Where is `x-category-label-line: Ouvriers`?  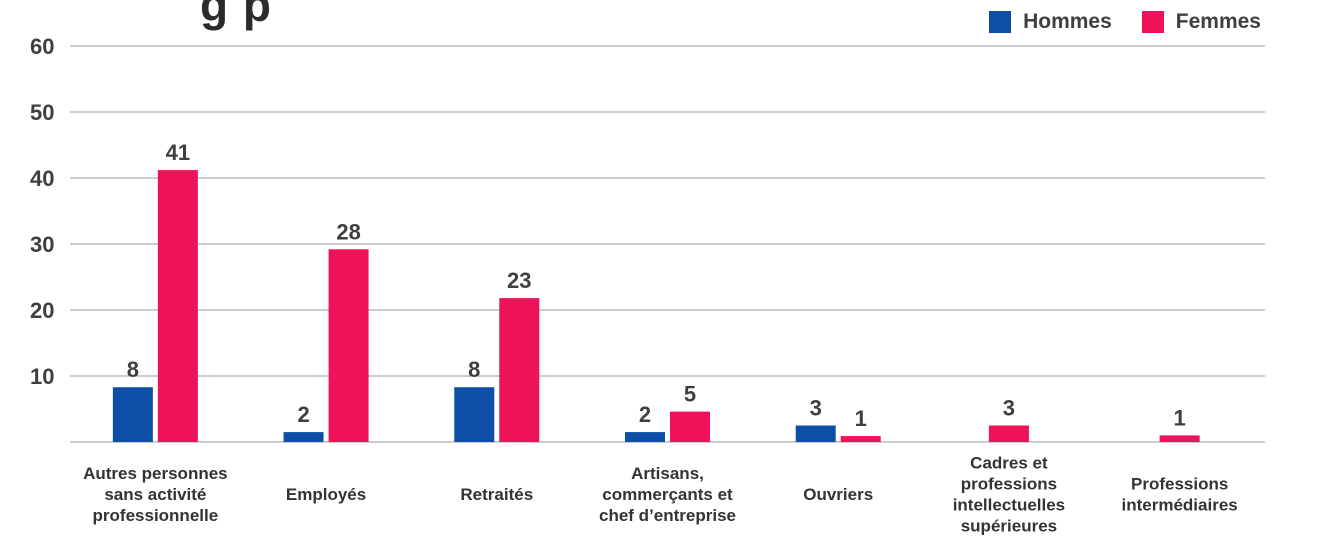 x-category-label-line: Ouvriers is located at coordinates (838, 494).